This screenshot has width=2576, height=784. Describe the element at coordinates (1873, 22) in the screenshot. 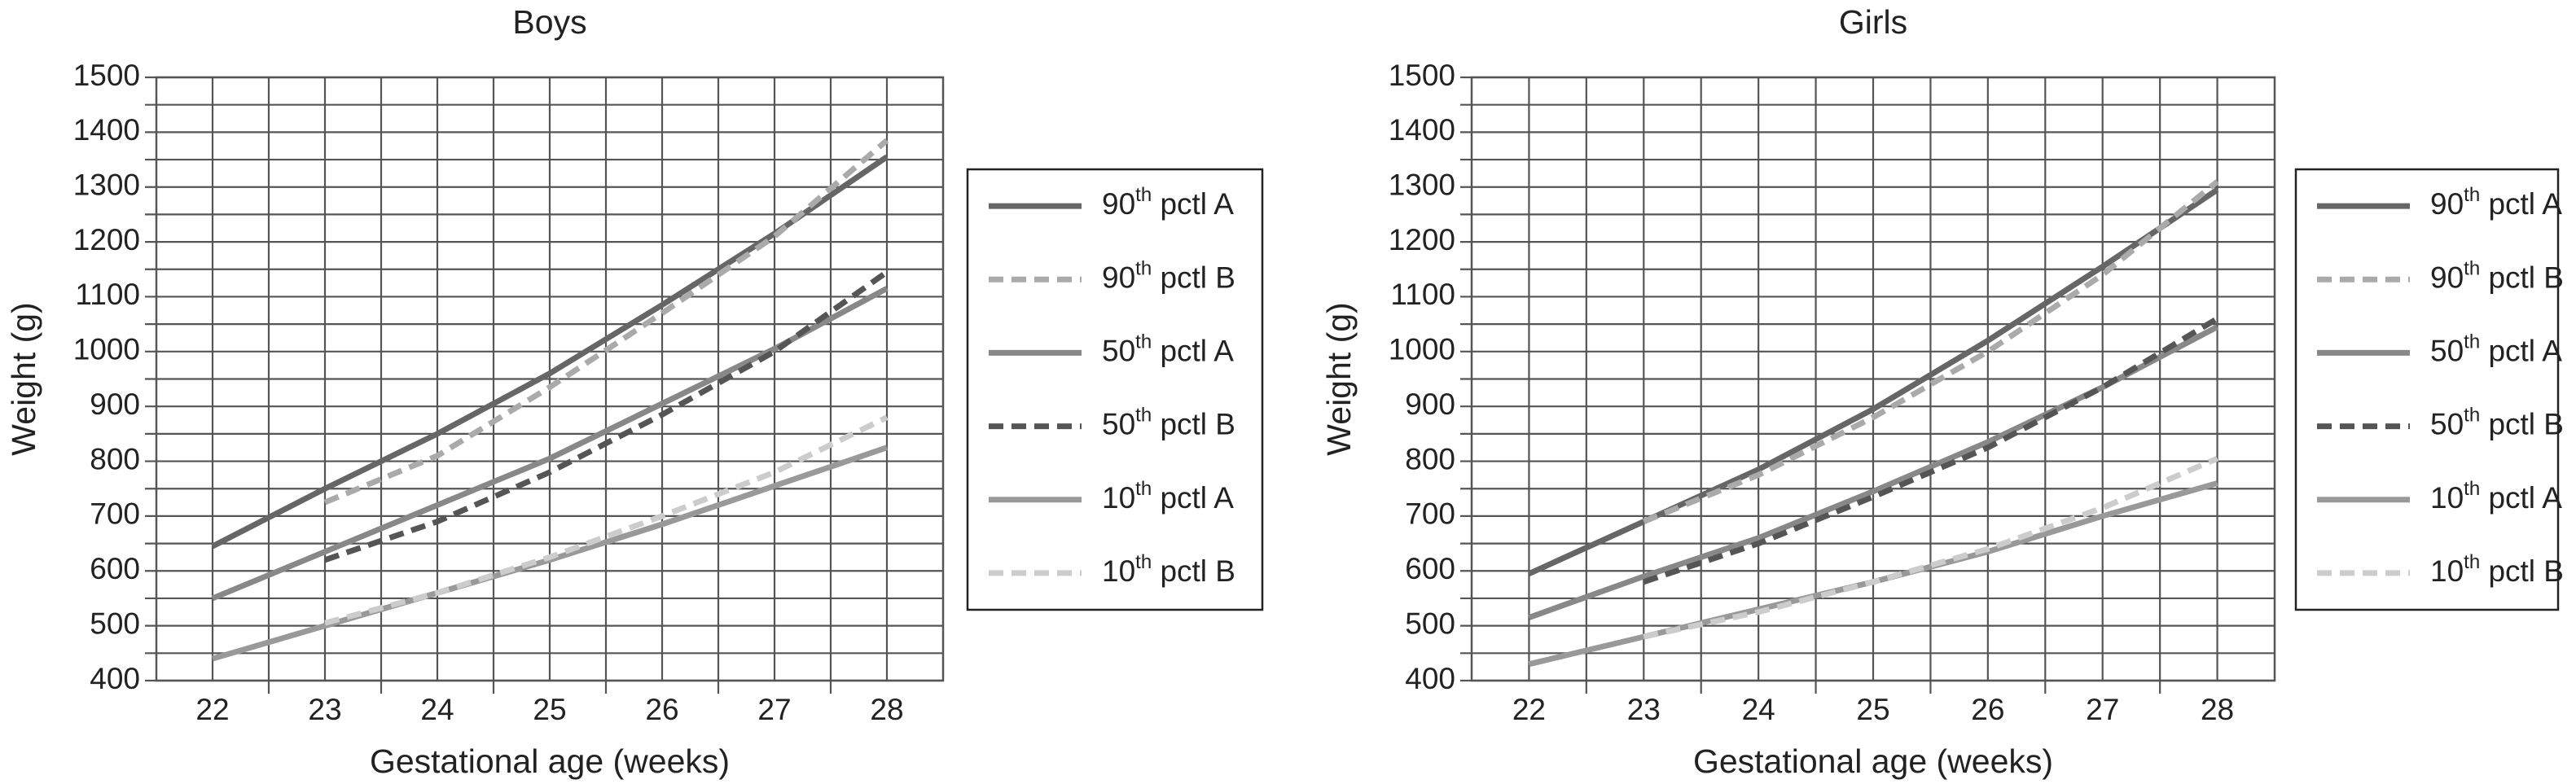

I see `chart-title: Girls` at that location.